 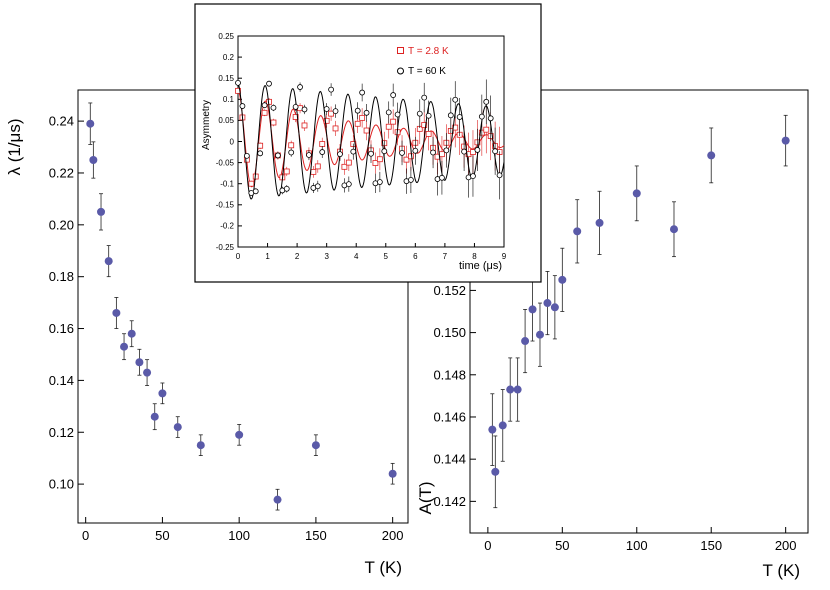 What do you see at coordinates (61, 173) in the screenshot?
I see `y-tick-label: 0.22` at bounding box center [61, 173].